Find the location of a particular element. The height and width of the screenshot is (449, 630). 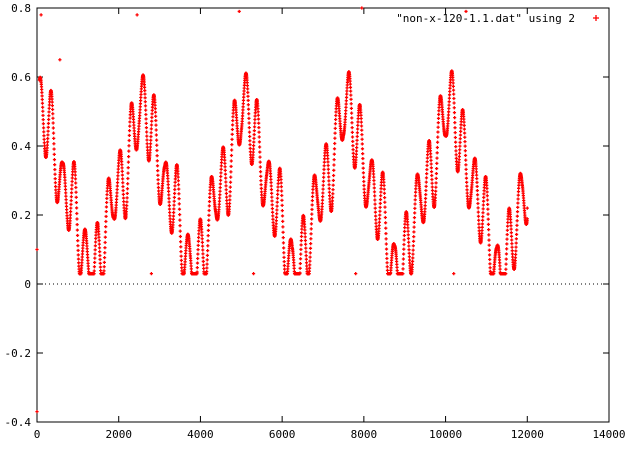

y-tick-label: 0.4 is located at coordinates (21, 146).